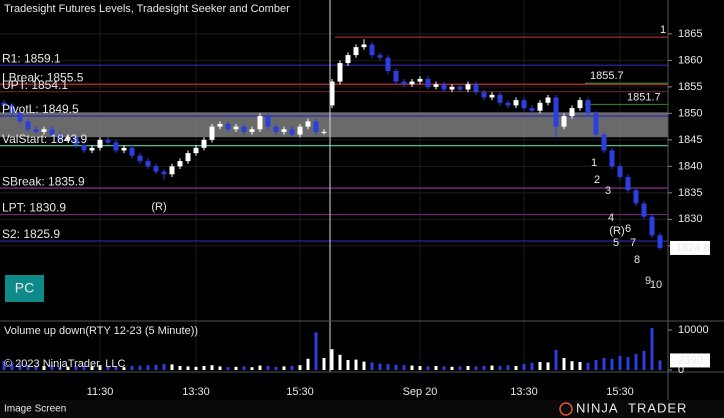 The height and width of the screenshot is (418, 724). I want to click on x-tick-label: Sep 20, so click(420, 392).